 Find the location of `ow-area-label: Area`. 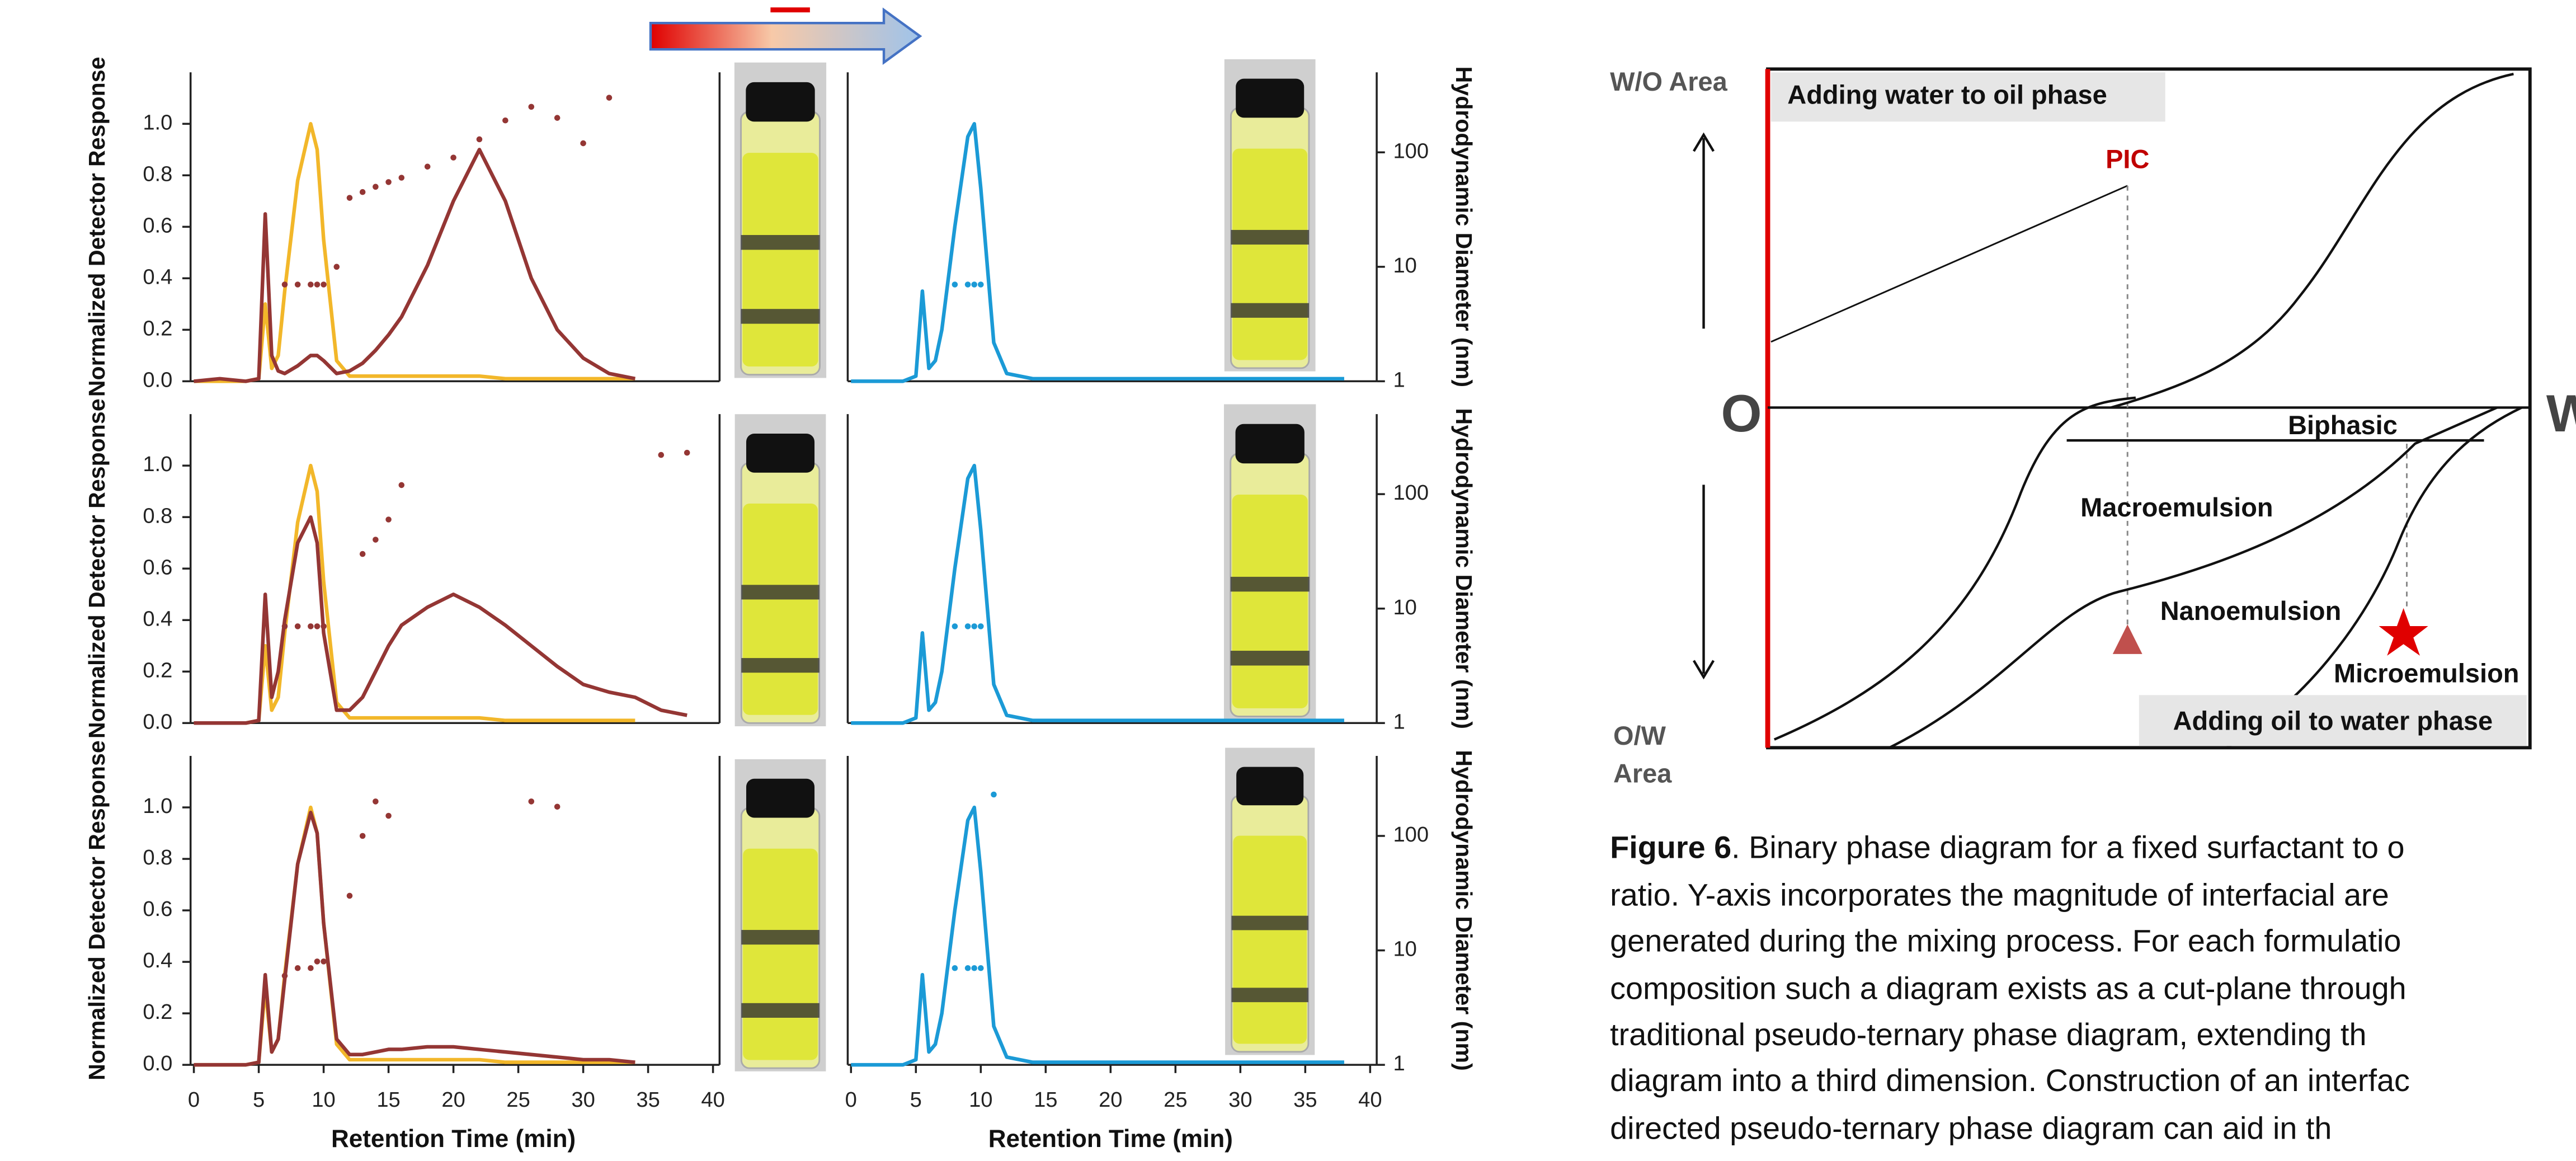

ow-area-label: Area is located at coordinates (1642, 773).